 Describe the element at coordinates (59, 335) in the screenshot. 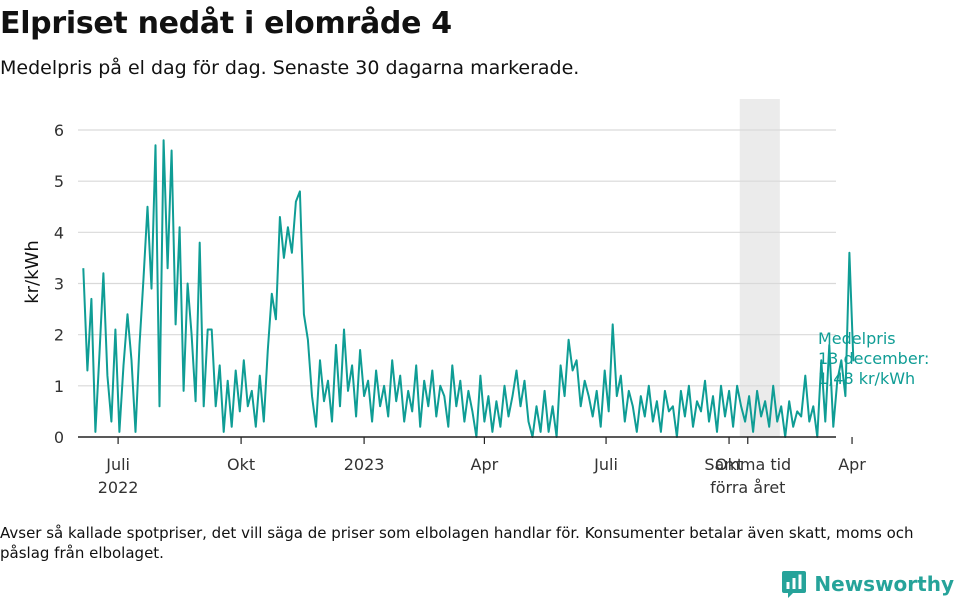

I see `y-tick-label: 2` at that location.